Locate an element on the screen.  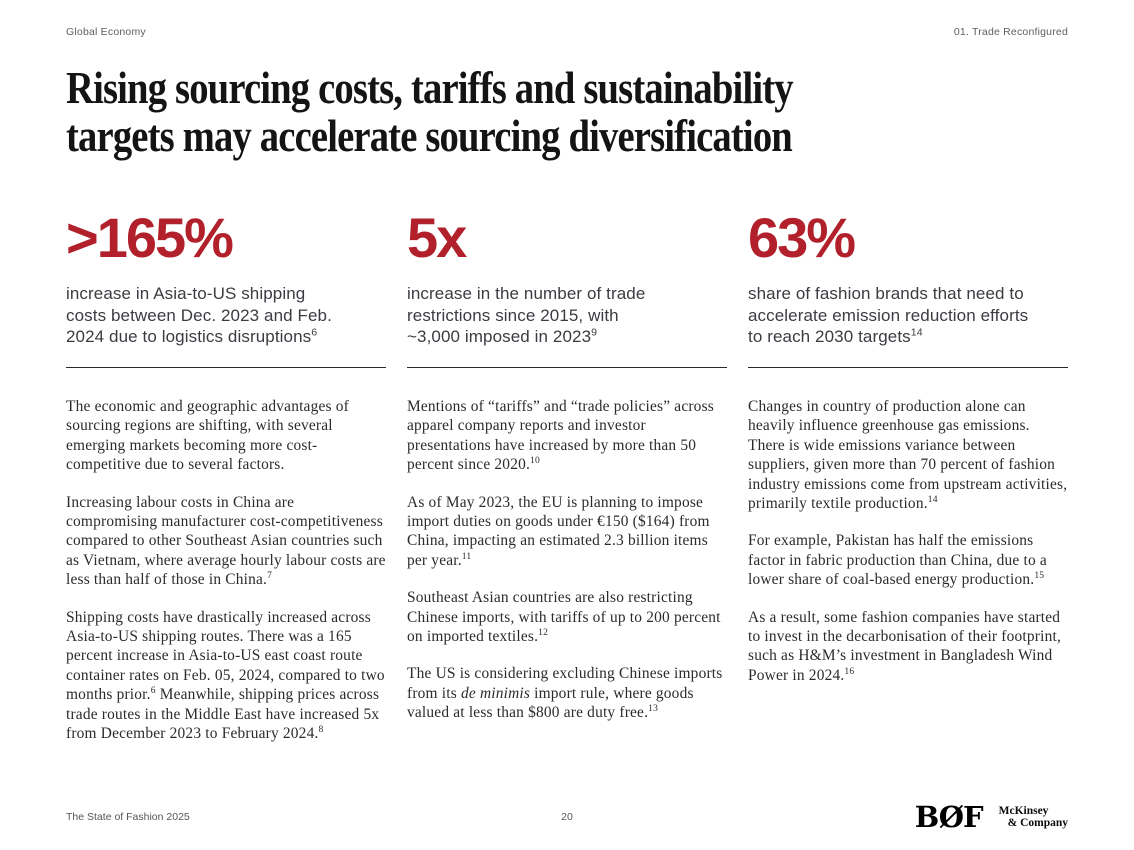
stat-description-line: increase in Asia-to-US shipping is located at coordinates (186, 293).